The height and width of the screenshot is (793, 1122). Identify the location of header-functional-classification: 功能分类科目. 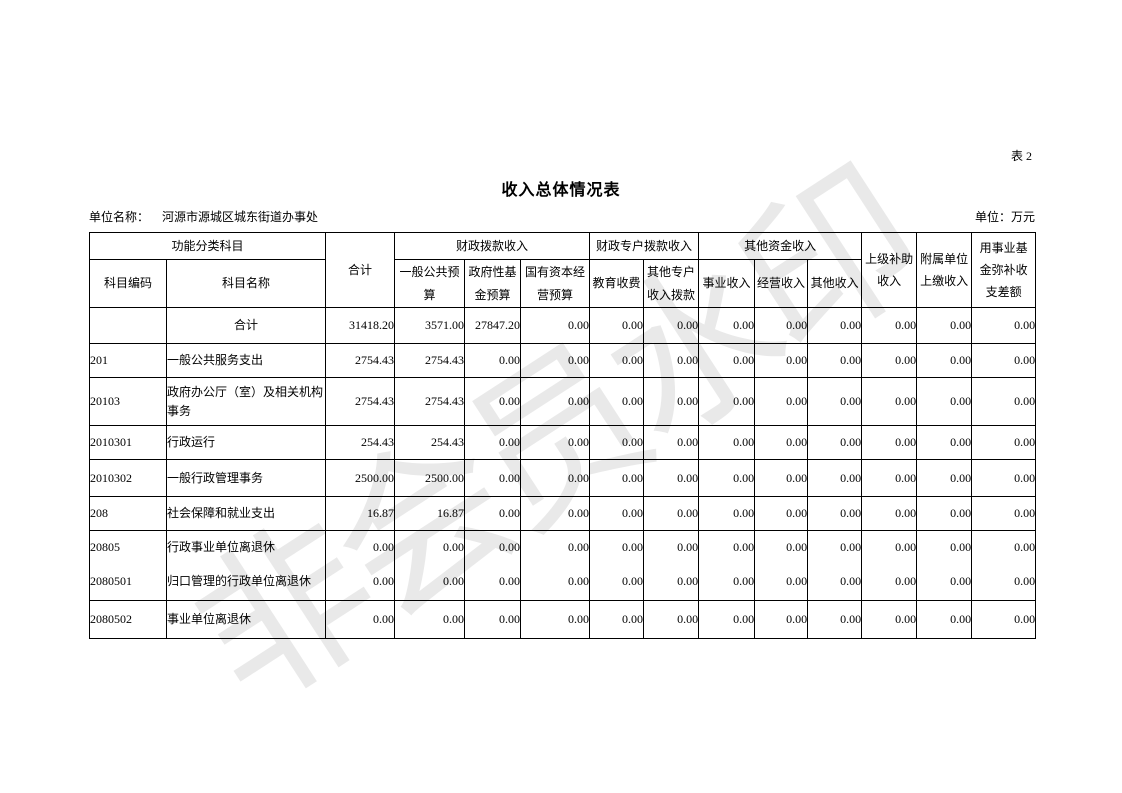
(208, 246).